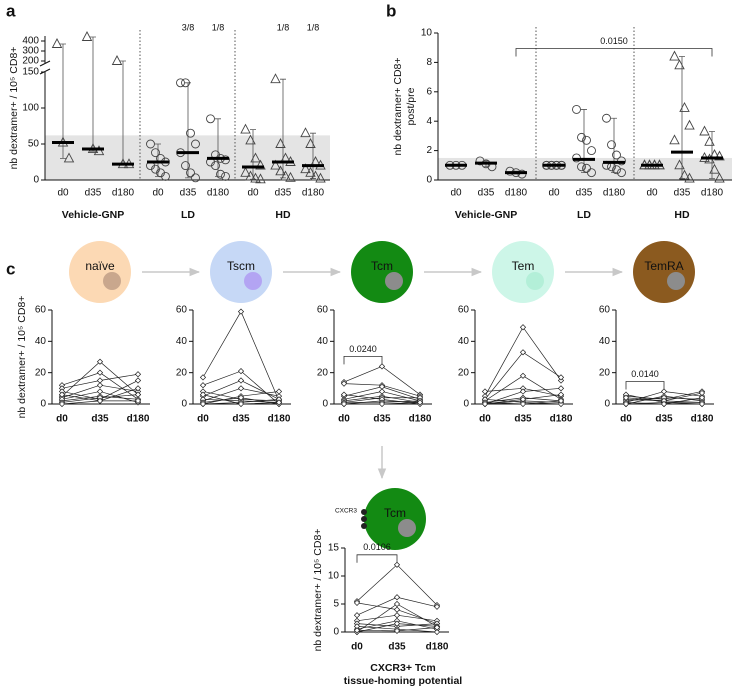  Describe the element at coordinates (411, 106) in the screenshot. I see `y-axis-title: post/pre` at that location.